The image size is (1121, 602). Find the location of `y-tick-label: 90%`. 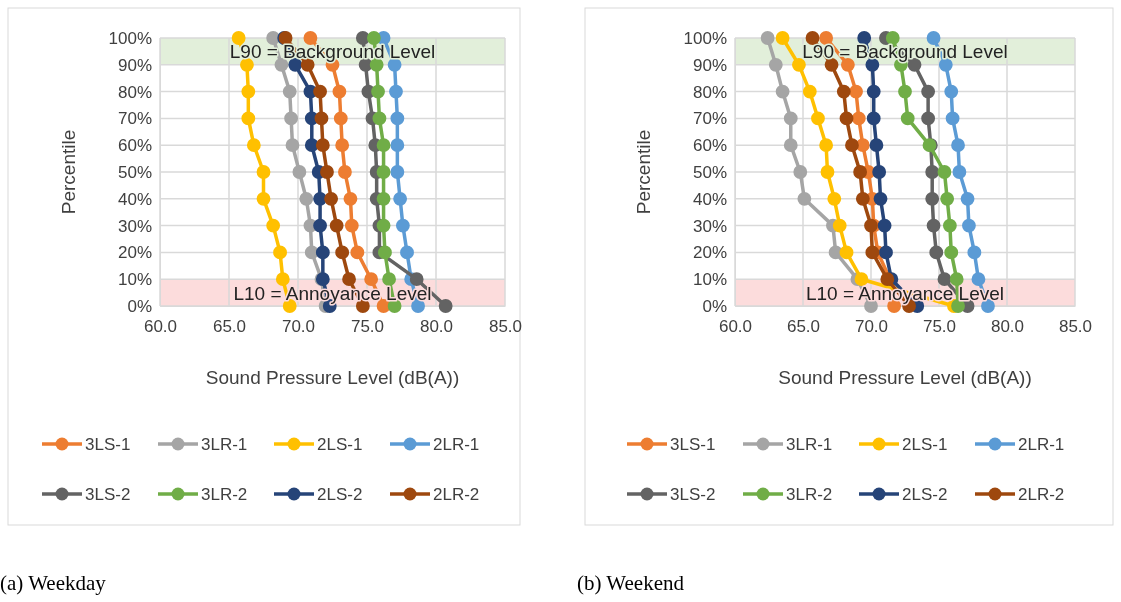

y-tick-label: 90% is located at coordinates (134, 65).